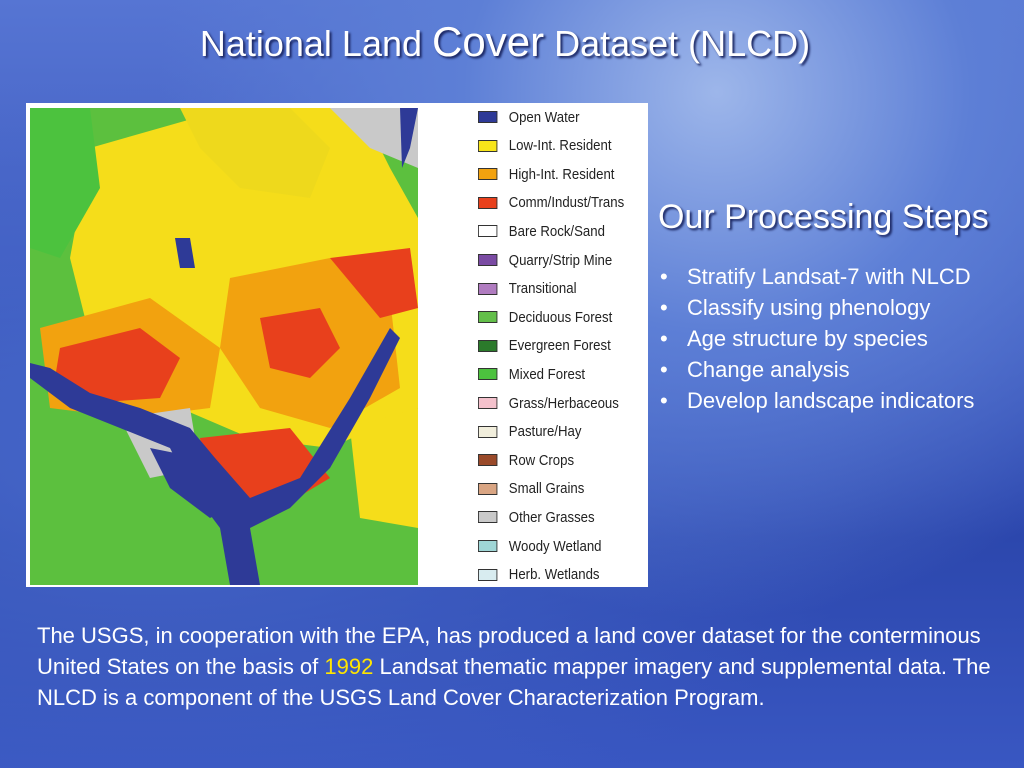  What do you see at coordinates (541, 460) in the screenshot?
I see `legend-label: Row Crops` at bounding box center [541, 460].